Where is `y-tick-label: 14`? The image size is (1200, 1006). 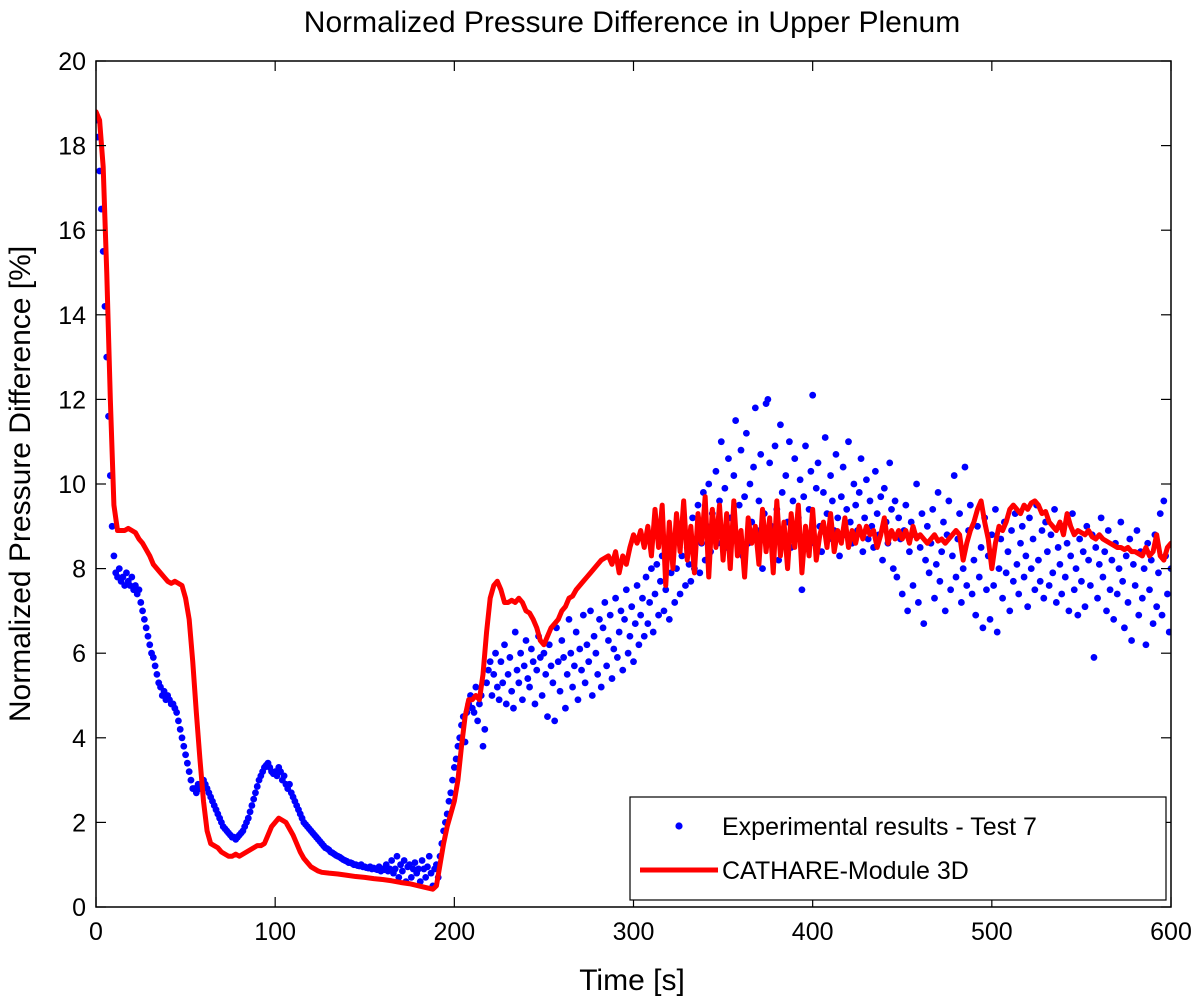
y-tick-label: 14 is located at coordinates (72, 316).